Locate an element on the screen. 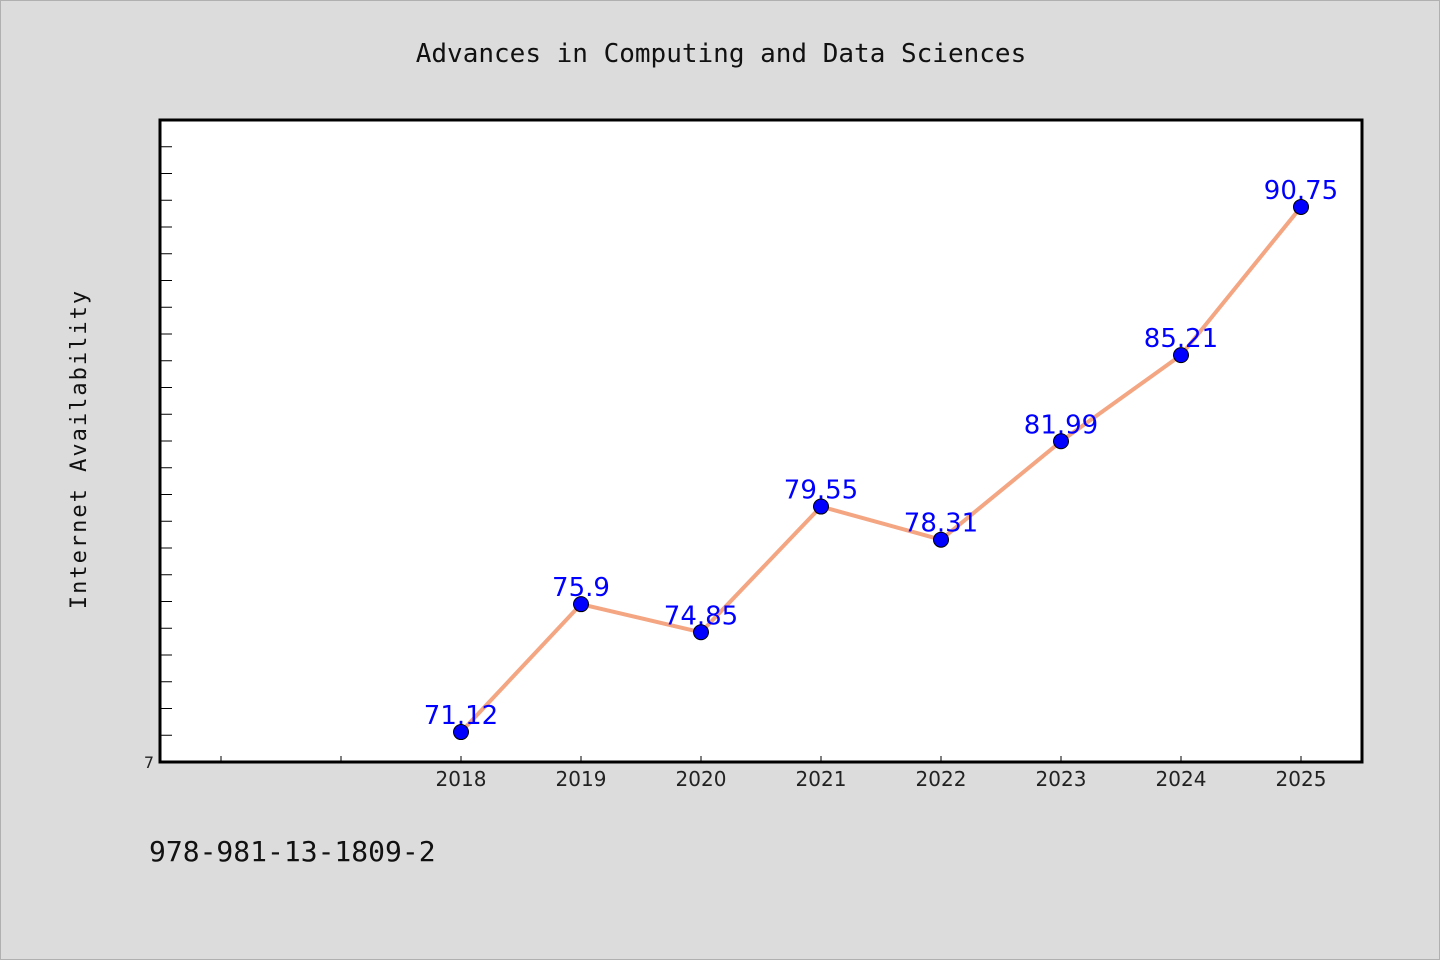 This screenshot has height=960, width=1440. y-tick-label: 7 is located at coordinates (149, 762).